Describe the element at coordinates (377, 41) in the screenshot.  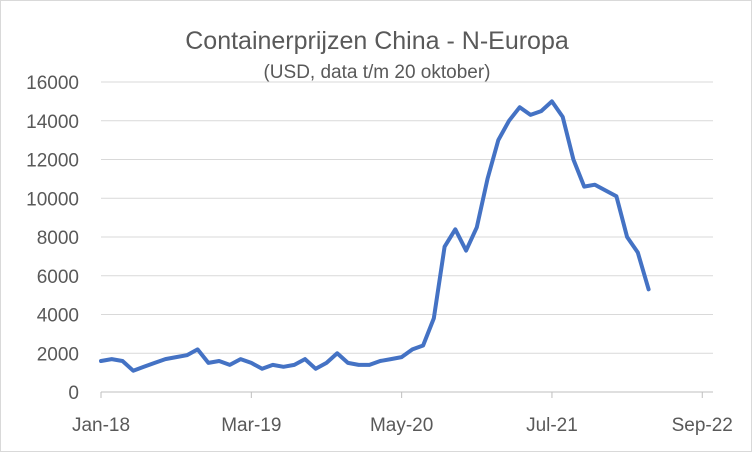
I see `chart-title: Containerprijzen China - N-Europa` at that location.